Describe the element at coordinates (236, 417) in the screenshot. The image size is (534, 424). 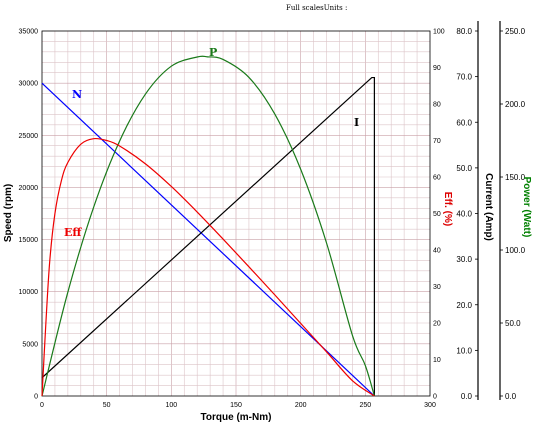
I see `x-axis-title: Torque (m-Nm)` at that location.